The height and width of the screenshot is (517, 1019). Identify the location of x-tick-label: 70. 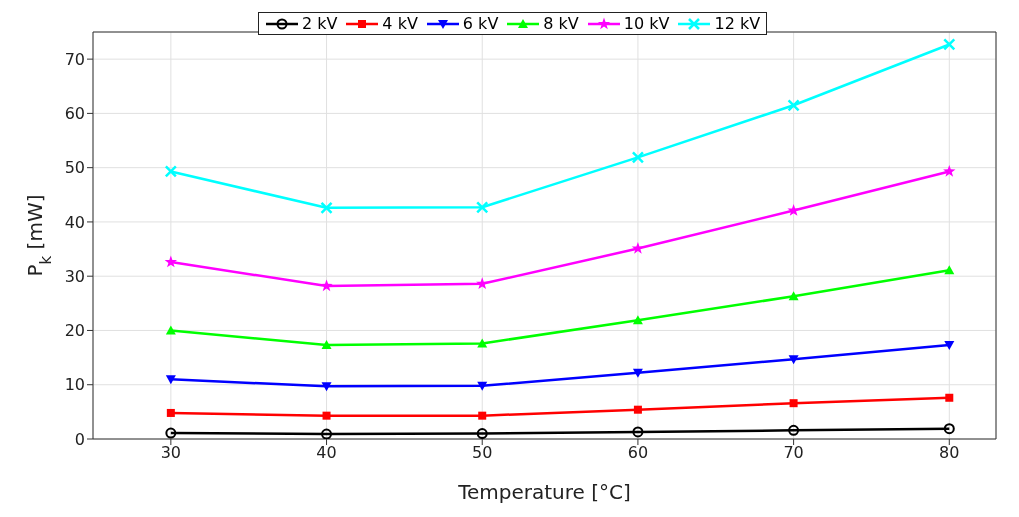
(793, 453).